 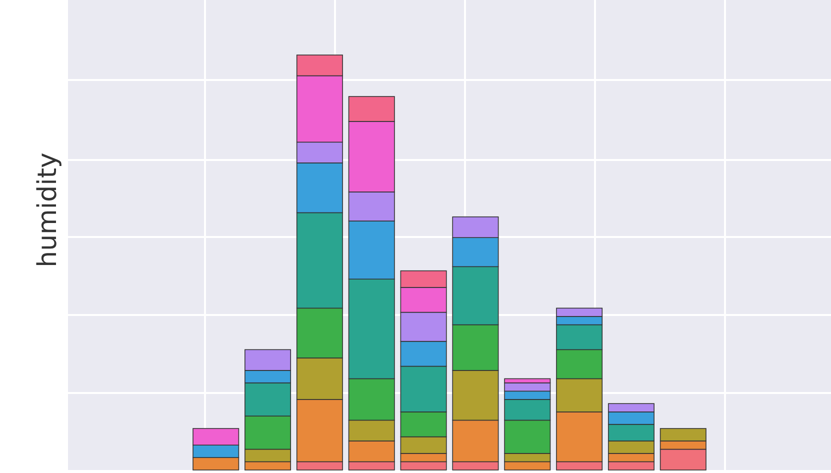 I want to click on y-axis-title: humidity, so click(x=48, y=210).